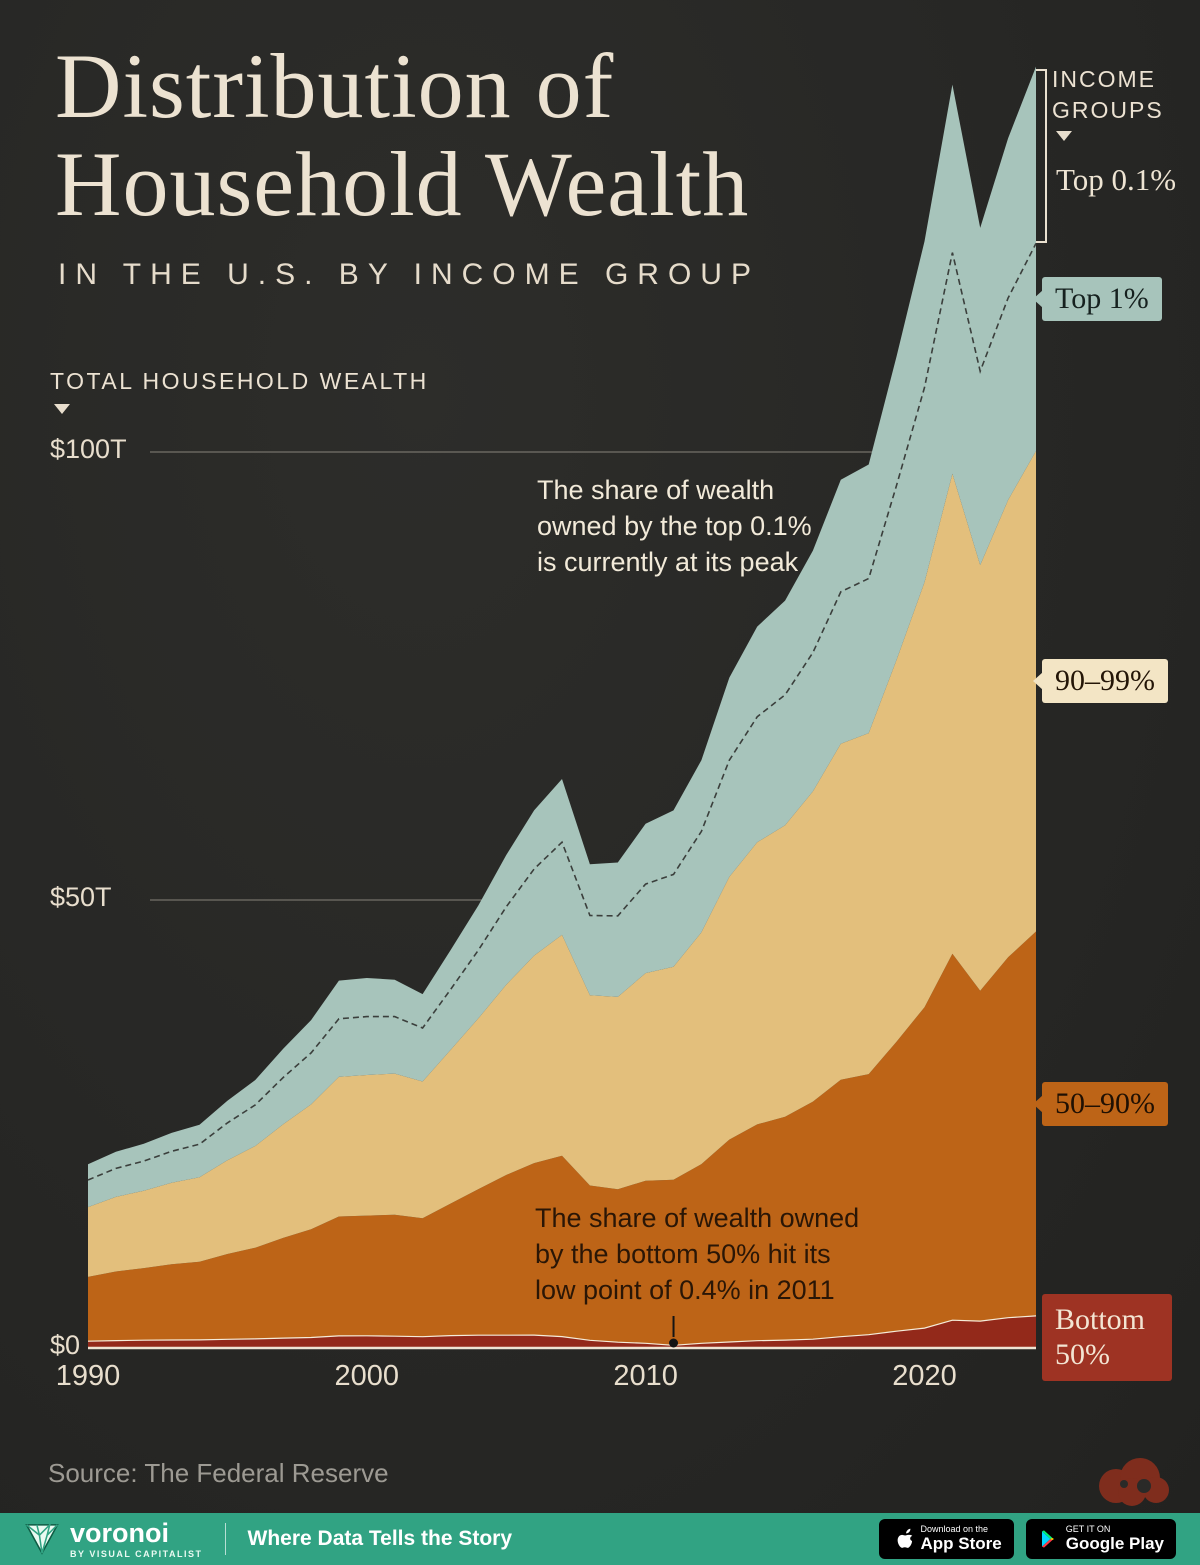  Describe the element at coordinates (402, 183) in the screenshot. I see `title-line-2: Household Wealth` at that location.